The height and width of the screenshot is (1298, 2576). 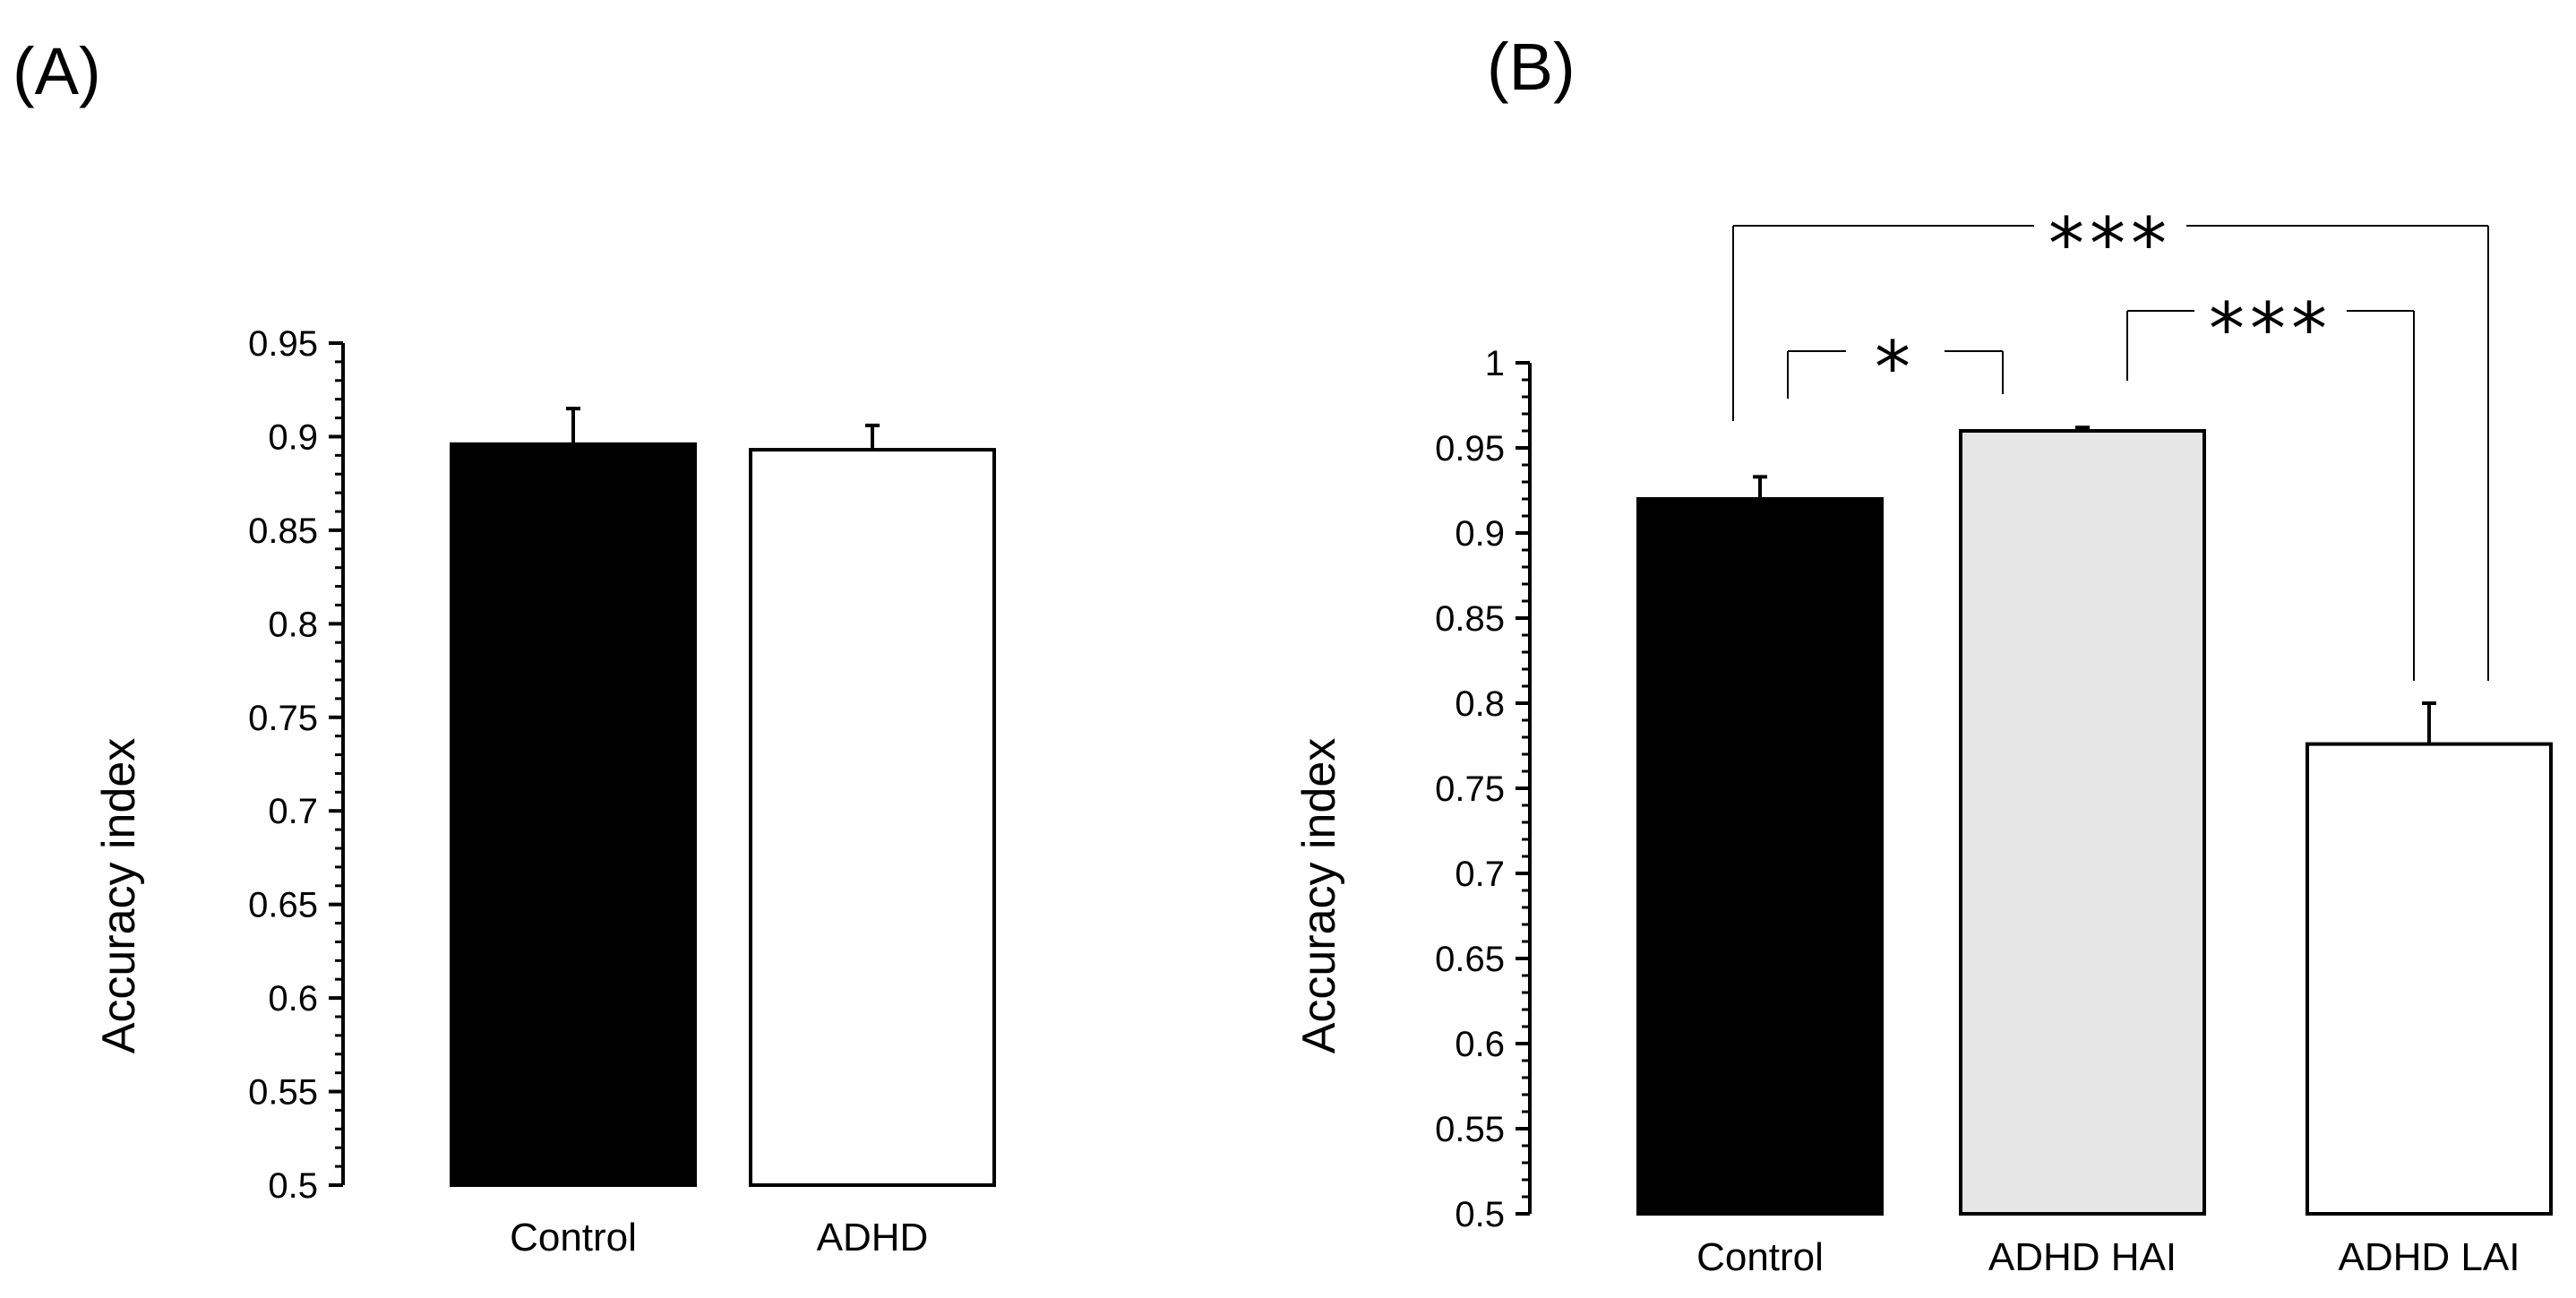 What do you see at coordinates (296, 765) in the screenshot?
I see `axes-a: 0.5 0.55 0.6 0.65 0.7 0.75 0.8 0.85 0.9 0.95` at bounding box center [296, 765].